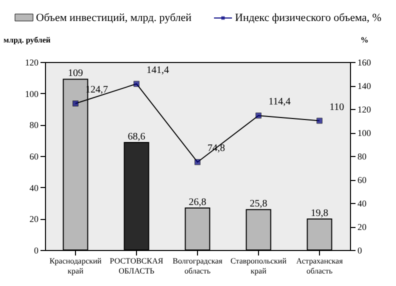 The width and height of the screenshot is (396, 286). I want to click on y-tick-label: 20, so click(34, 219).